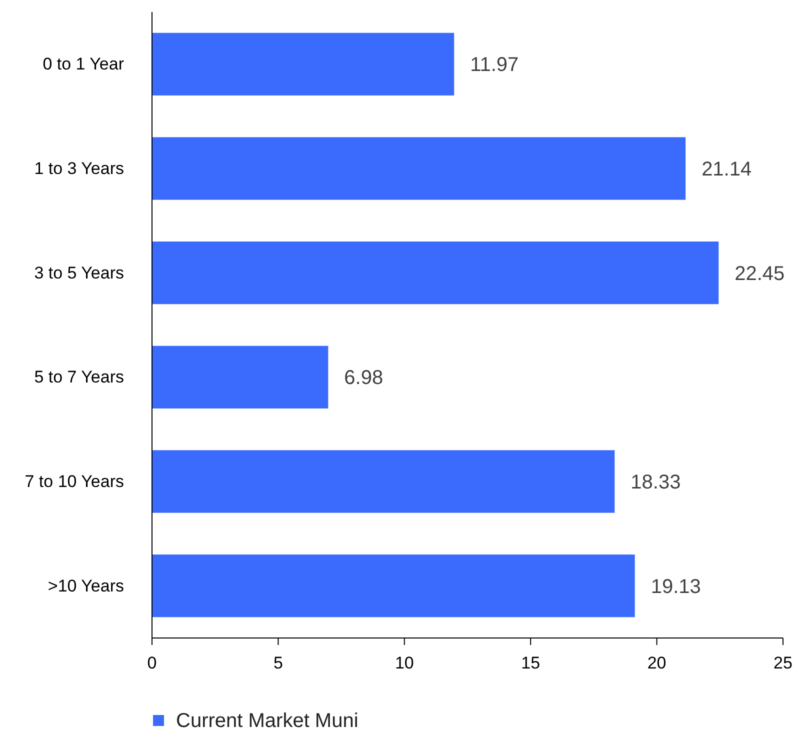 This screenshot has height=738, width=798. I want to click on y-tick-label: 7 to 10 Years, so click(74, 481).